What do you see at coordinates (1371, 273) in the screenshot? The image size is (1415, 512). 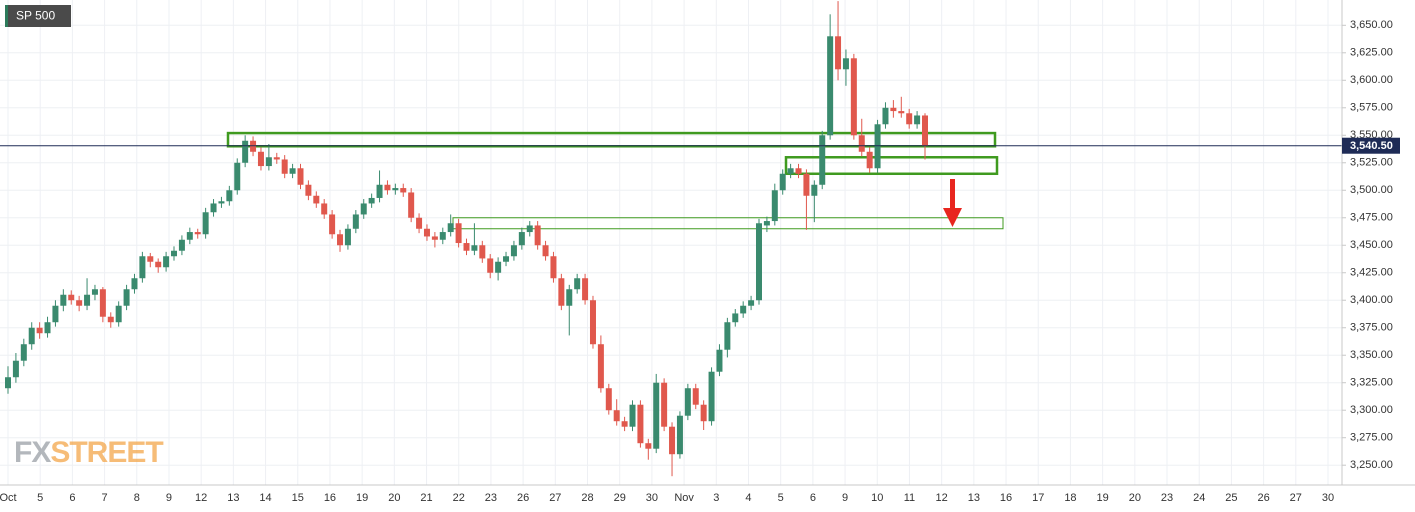 I see `y-tick-label: 3,425.00` at bounding box center [1371, 273].